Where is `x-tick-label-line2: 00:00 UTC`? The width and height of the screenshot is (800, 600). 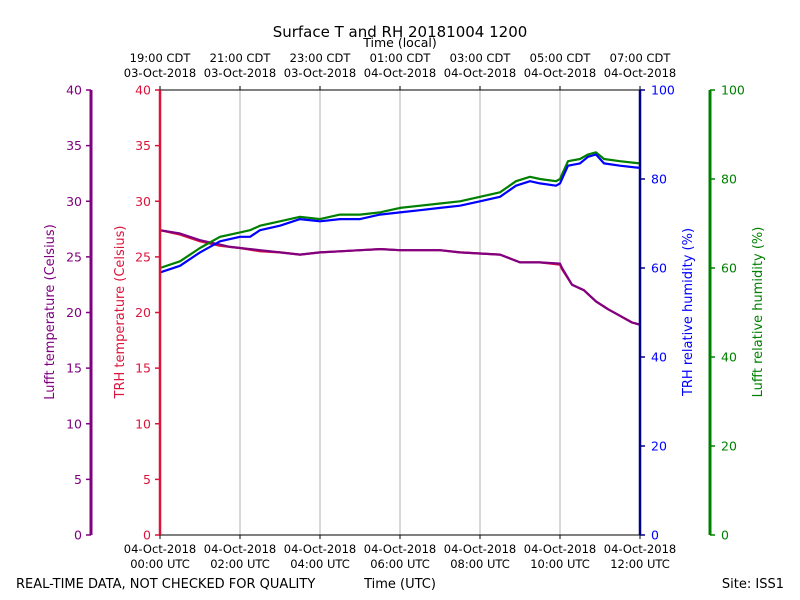
x-tick-label-line2: 00:00 UTC is located at coordinates (160, 564).